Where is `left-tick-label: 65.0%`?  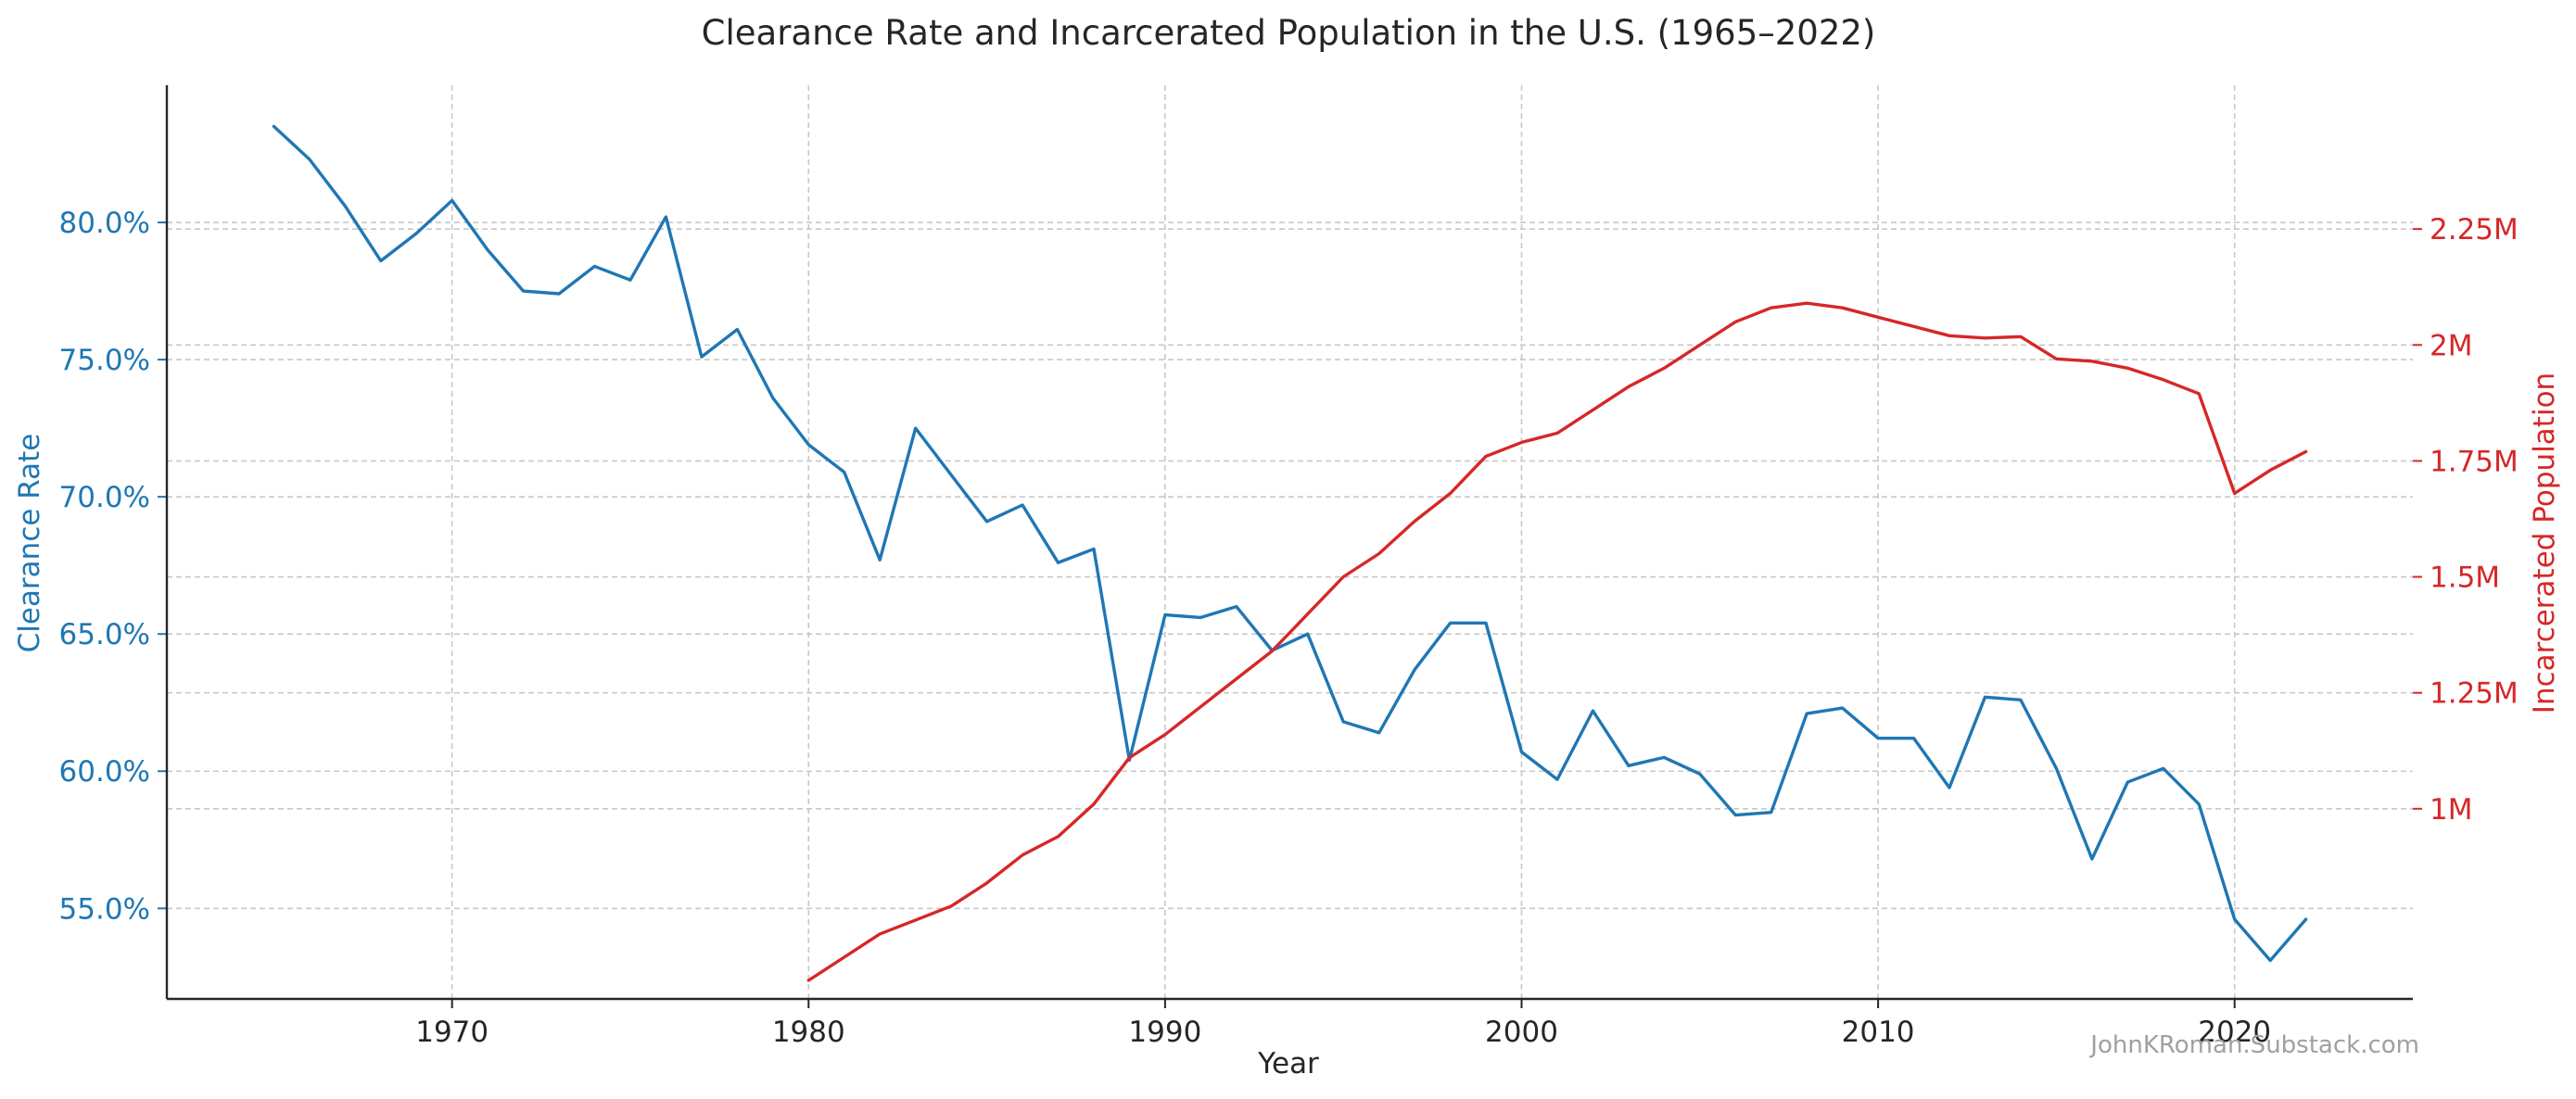
left-tick-label: 65.0% is located at coordinates (104, 634).